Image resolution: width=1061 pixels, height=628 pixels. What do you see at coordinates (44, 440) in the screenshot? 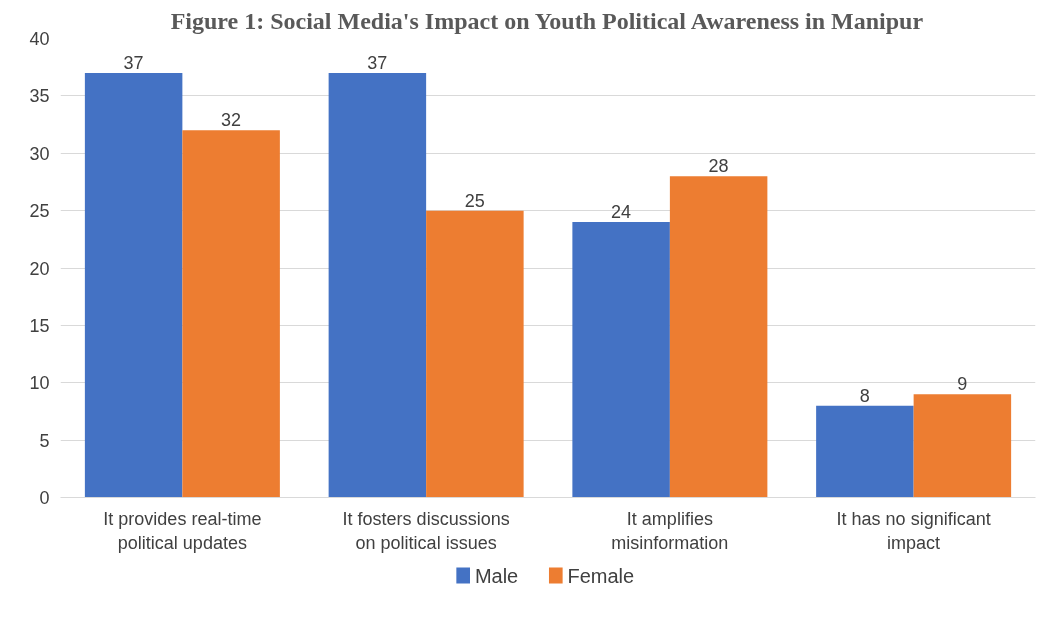
I see `y-tick-label: 5` at bounding box center [44, 440].